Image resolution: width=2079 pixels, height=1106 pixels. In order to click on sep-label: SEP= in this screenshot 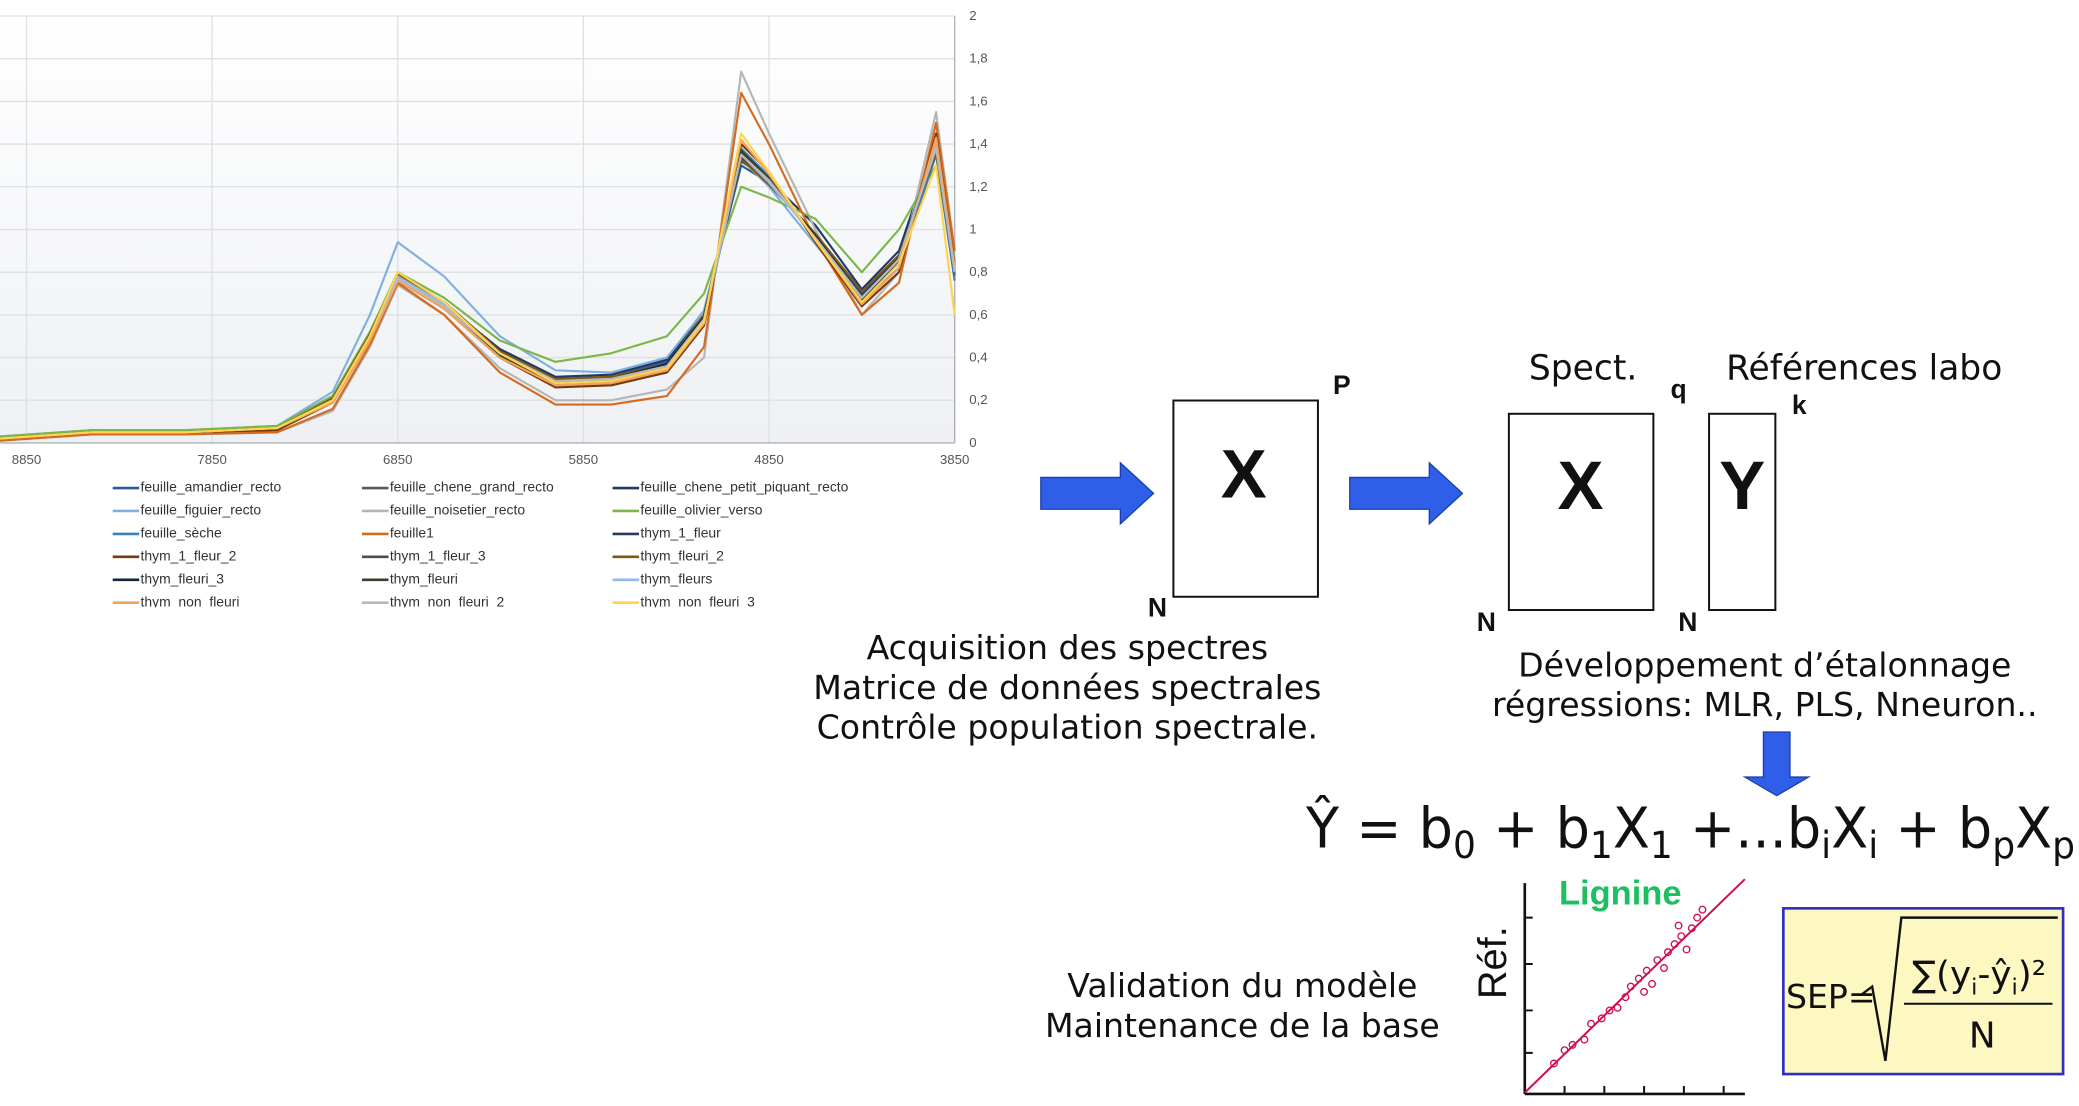, I will do `click(1831, 996)`.